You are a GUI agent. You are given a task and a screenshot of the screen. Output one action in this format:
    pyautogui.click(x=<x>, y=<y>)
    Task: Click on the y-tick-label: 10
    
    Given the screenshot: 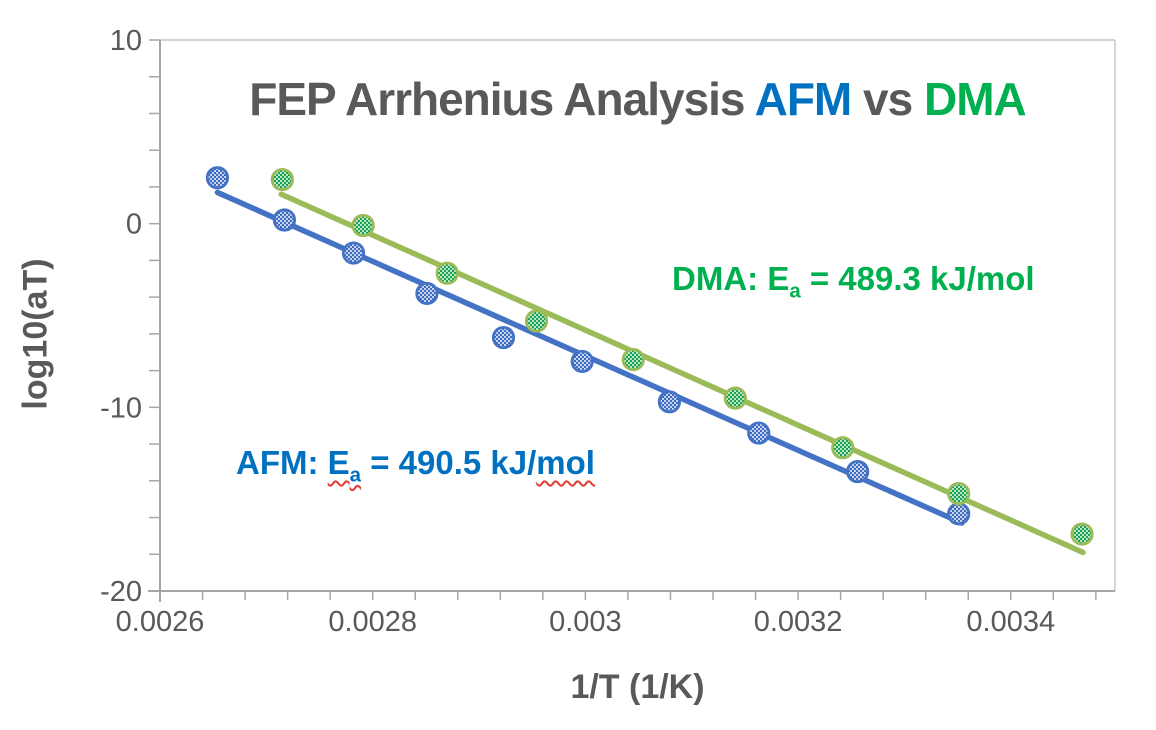 What is the action you would take?
    pyautogui.click(x=126, y=41)
    